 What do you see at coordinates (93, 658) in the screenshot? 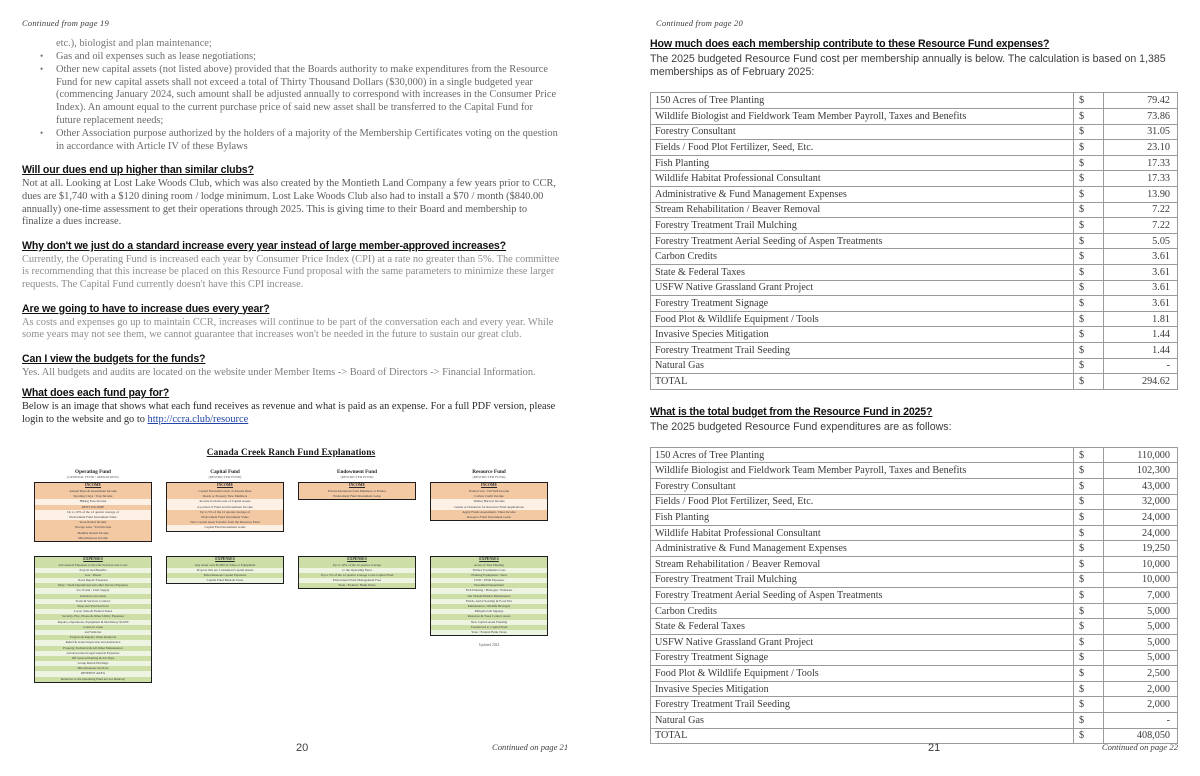
I see `diagram-row: Off Season Planting & All Trips` at bounding box center [93, 658].